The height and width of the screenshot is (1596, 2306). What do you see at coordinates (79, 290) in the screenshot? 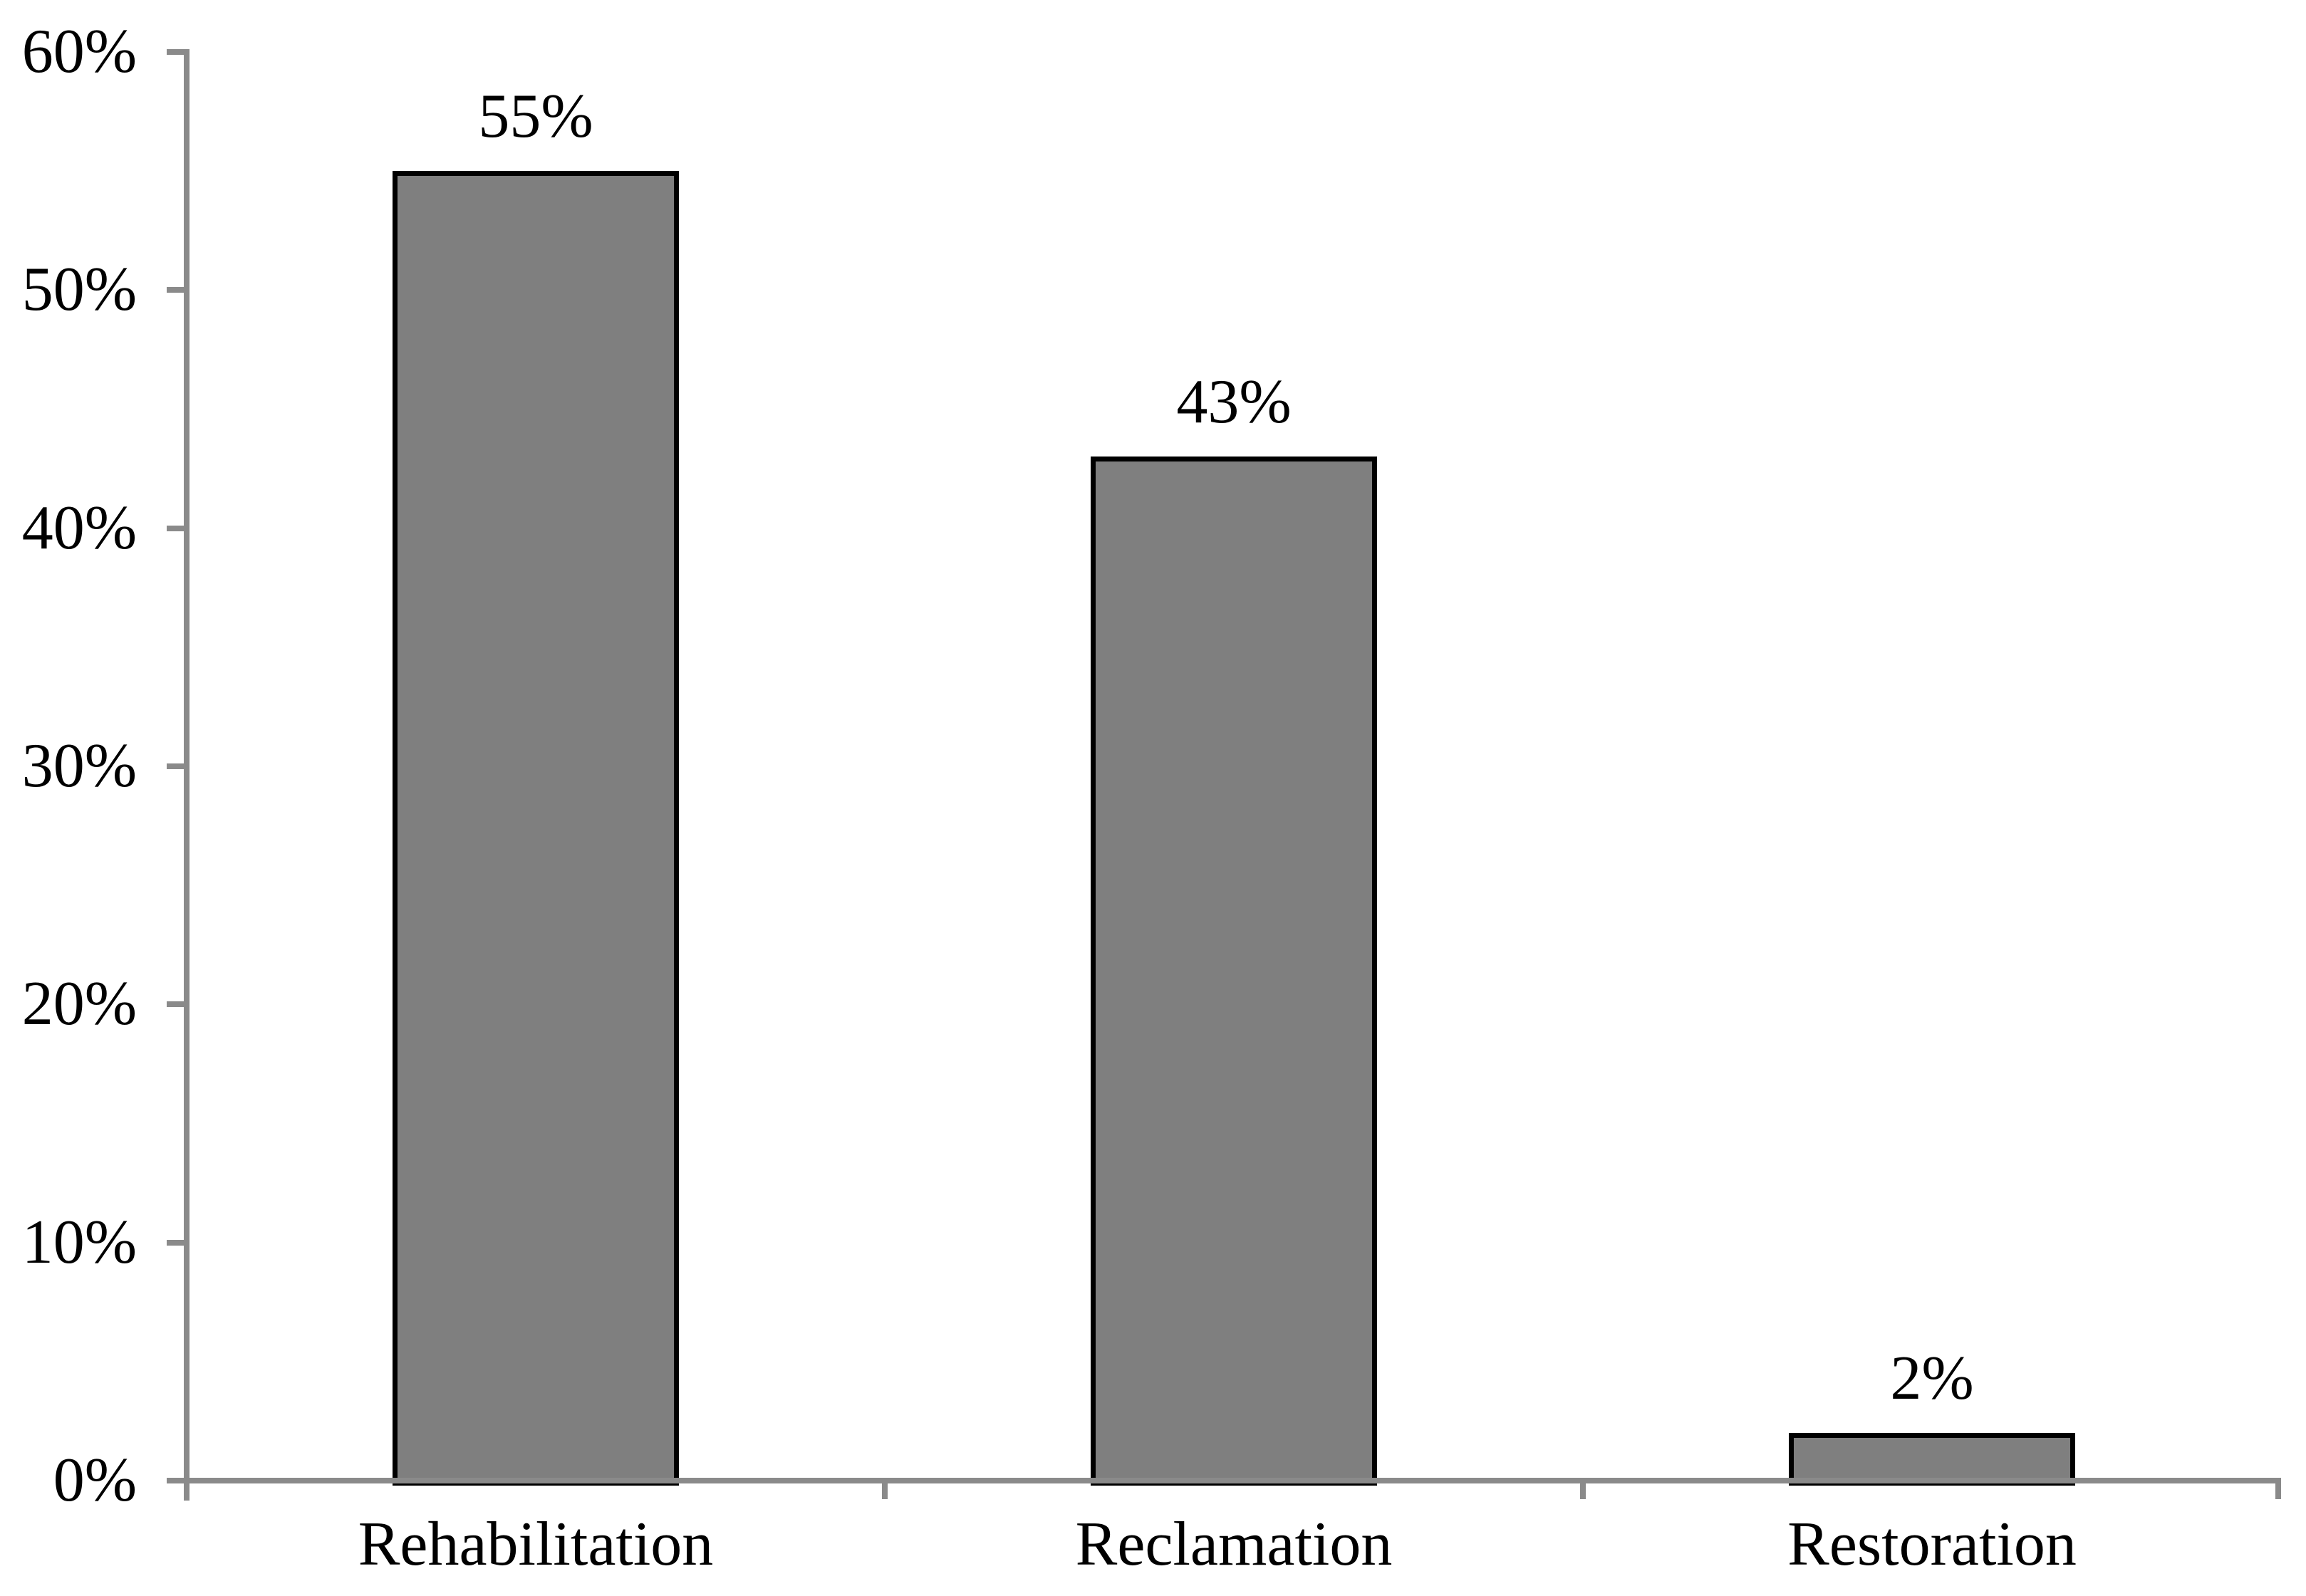
I see `y-axis-tick-label: 50%` at bounding box center [79, 290].